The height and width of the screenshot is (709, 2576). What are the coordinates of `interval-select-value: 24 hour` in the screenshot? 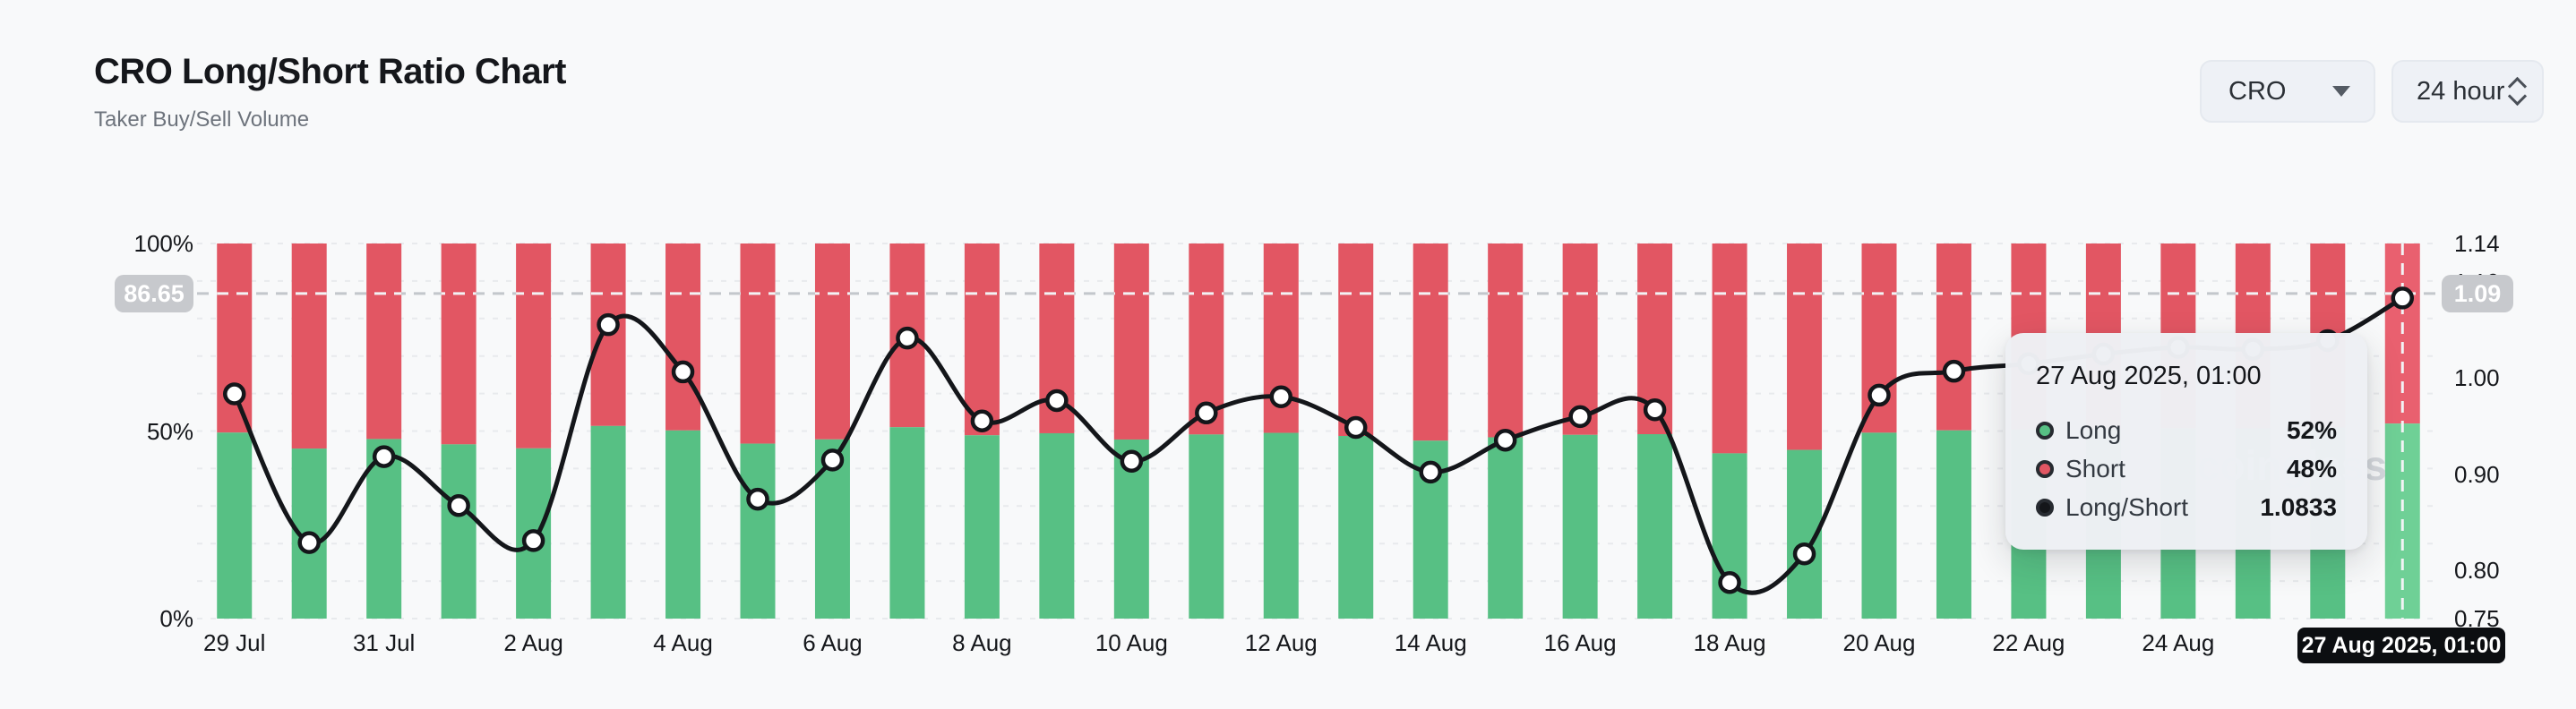 It's located at (2461, 91).